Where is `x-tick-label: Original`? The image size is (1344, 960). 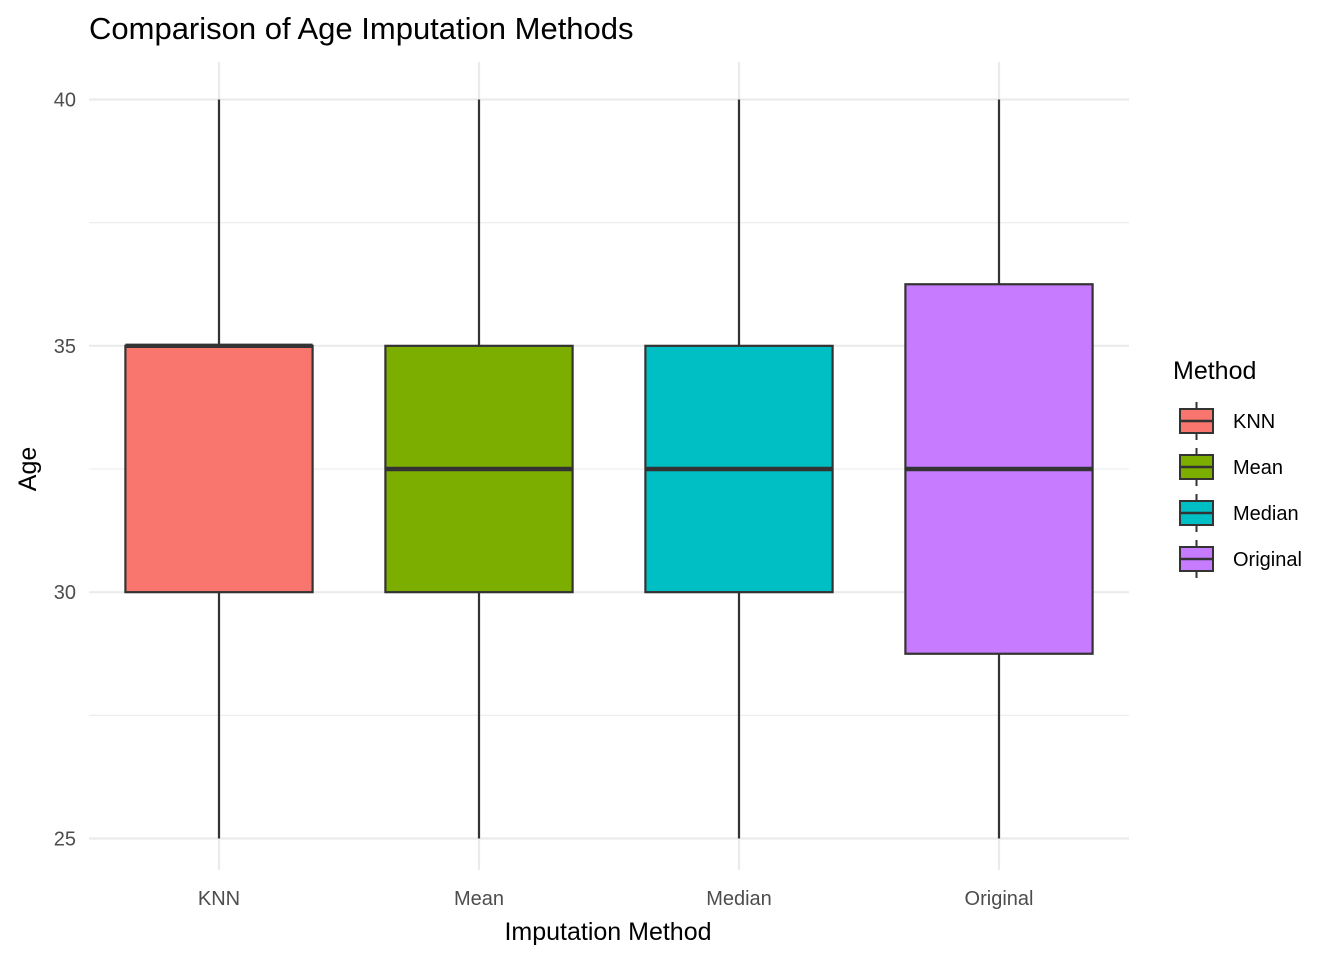 x-tick-label: Original is located at coordinates (999, 899).